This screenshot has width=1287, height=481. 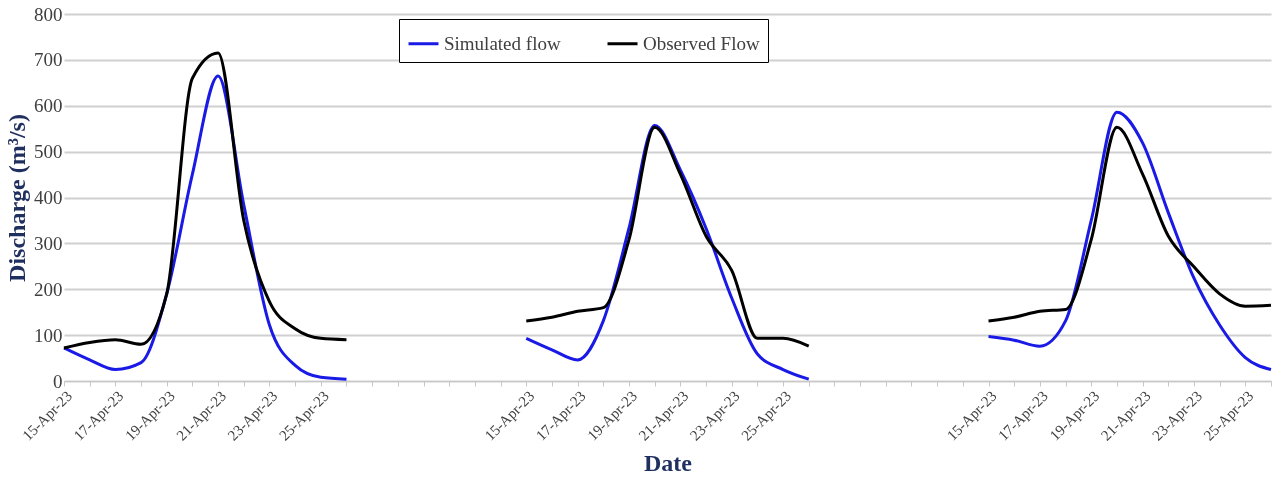 What do you see at coordinates (48, 243) in the screenshot?
I see `y-tick-label: 300` at bounding box center [48, 243].